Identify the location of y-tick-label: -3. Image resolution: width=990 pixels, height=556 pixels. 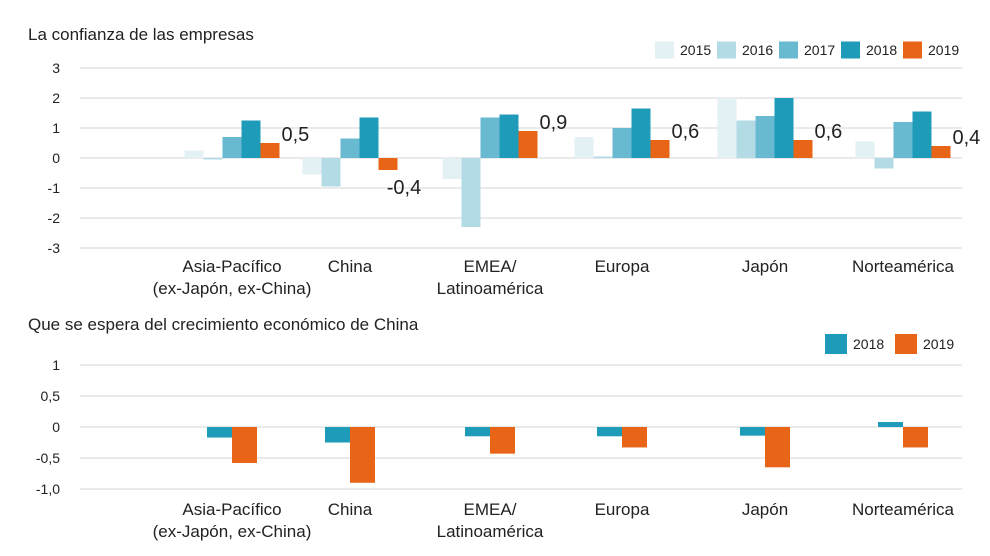
(54, 248).